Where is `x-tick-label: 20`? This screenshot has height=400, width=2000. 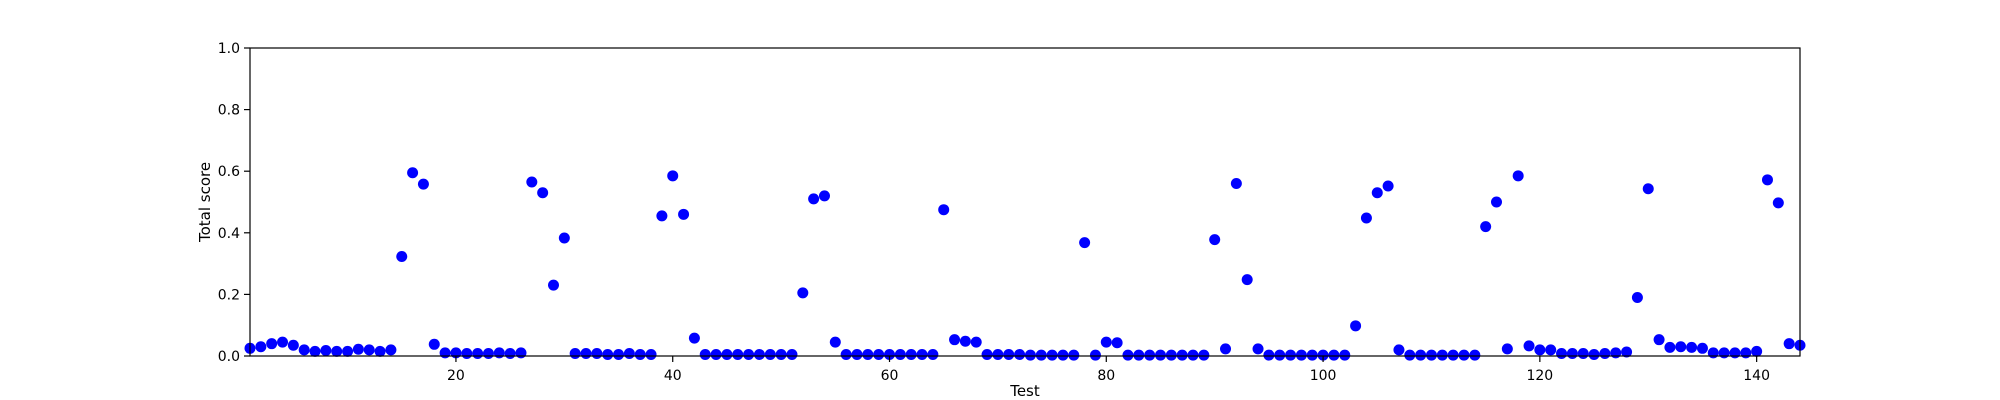
x-tick-label: 20 is located at coordinates (456, 376).